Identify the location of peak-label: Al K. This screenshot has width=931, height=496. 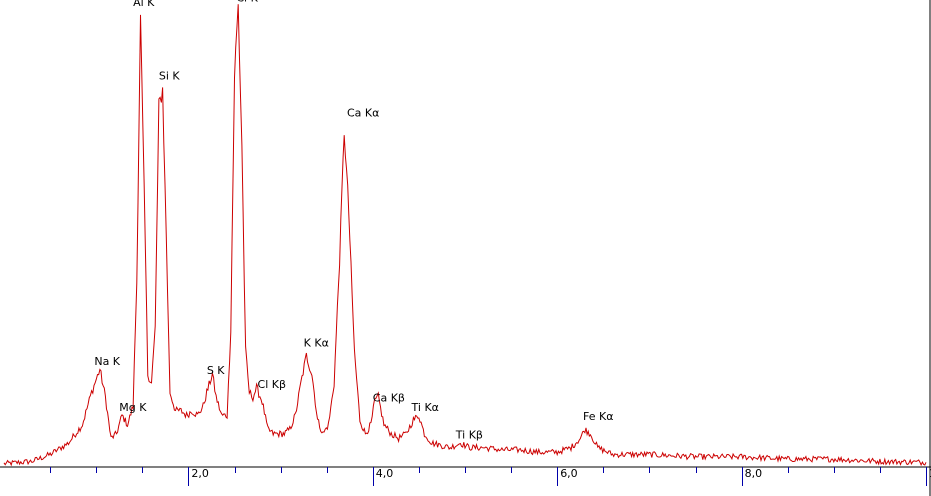
(144, 4).